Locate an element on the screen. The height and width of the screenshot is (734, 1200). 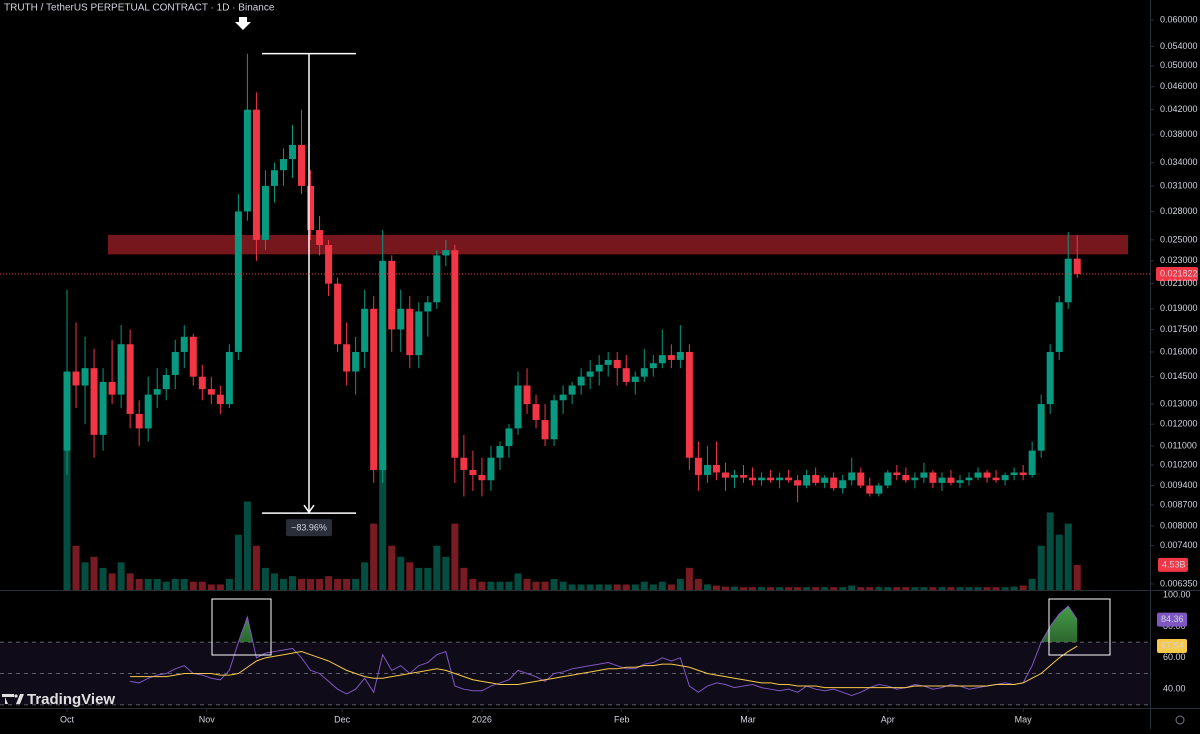
y-tick-label: 0.050000 is located at coordinates (1179, 65).